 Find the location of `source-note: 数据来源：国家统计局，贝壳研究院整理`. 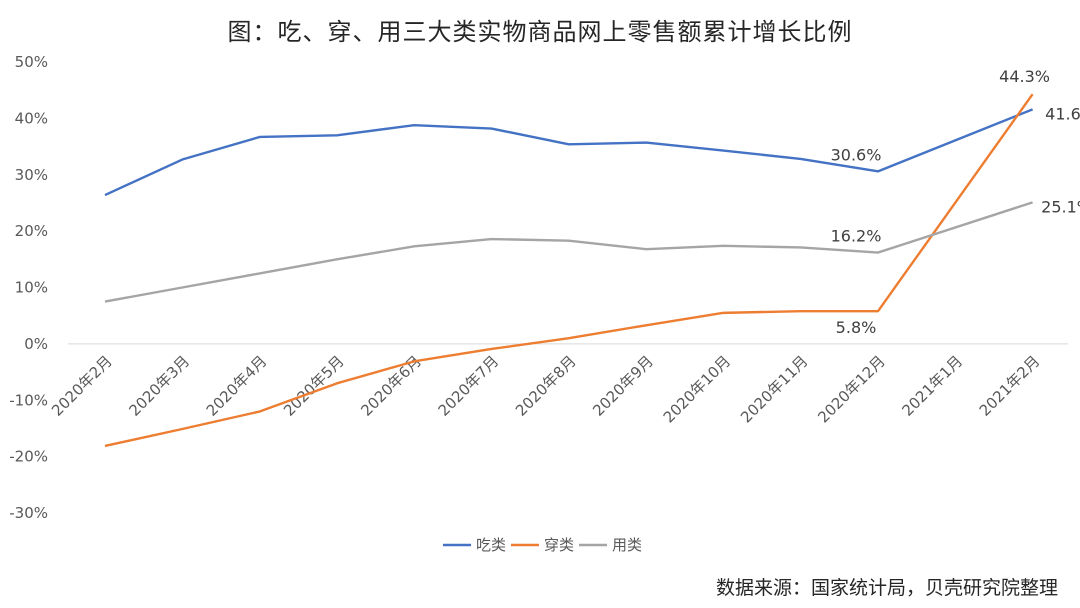

source-note: 数据来源：国家统计局，贝壳研究院整理 is located at coordinates (886, 588).